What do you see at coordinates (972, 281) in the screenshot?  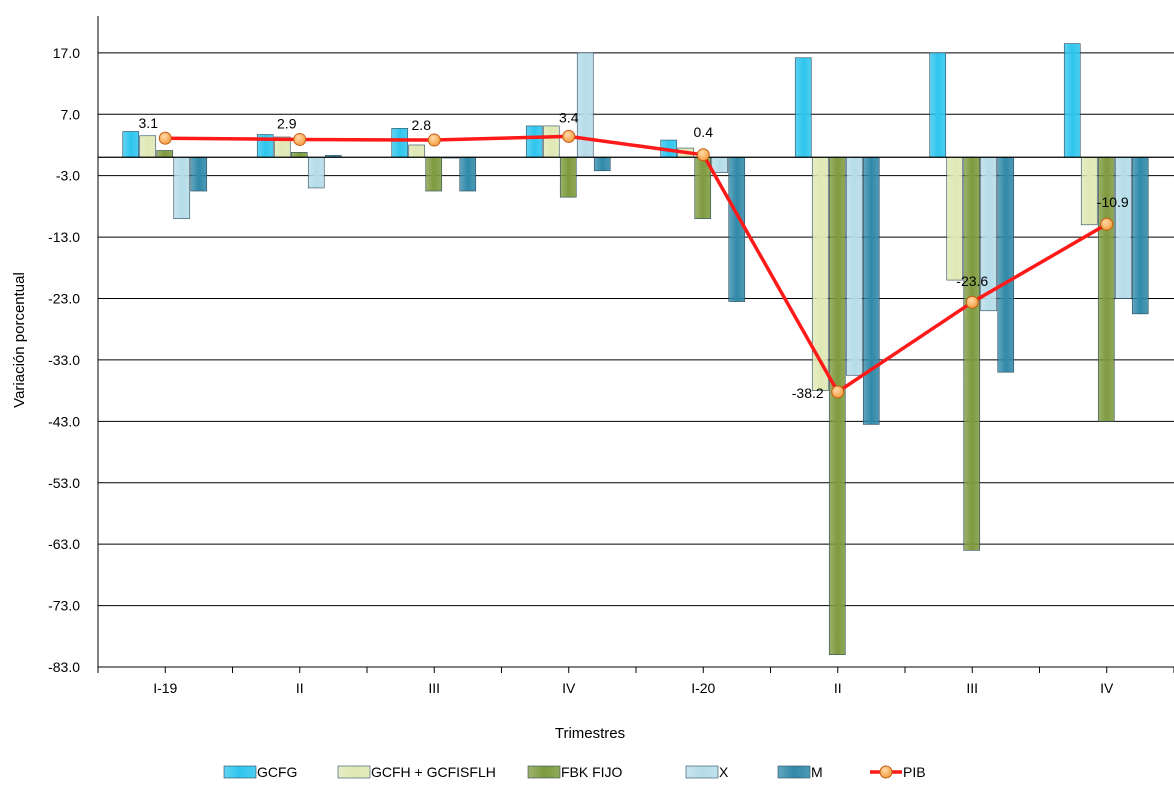 I see `data-label: -23.6` at bounding box center [972, 281].